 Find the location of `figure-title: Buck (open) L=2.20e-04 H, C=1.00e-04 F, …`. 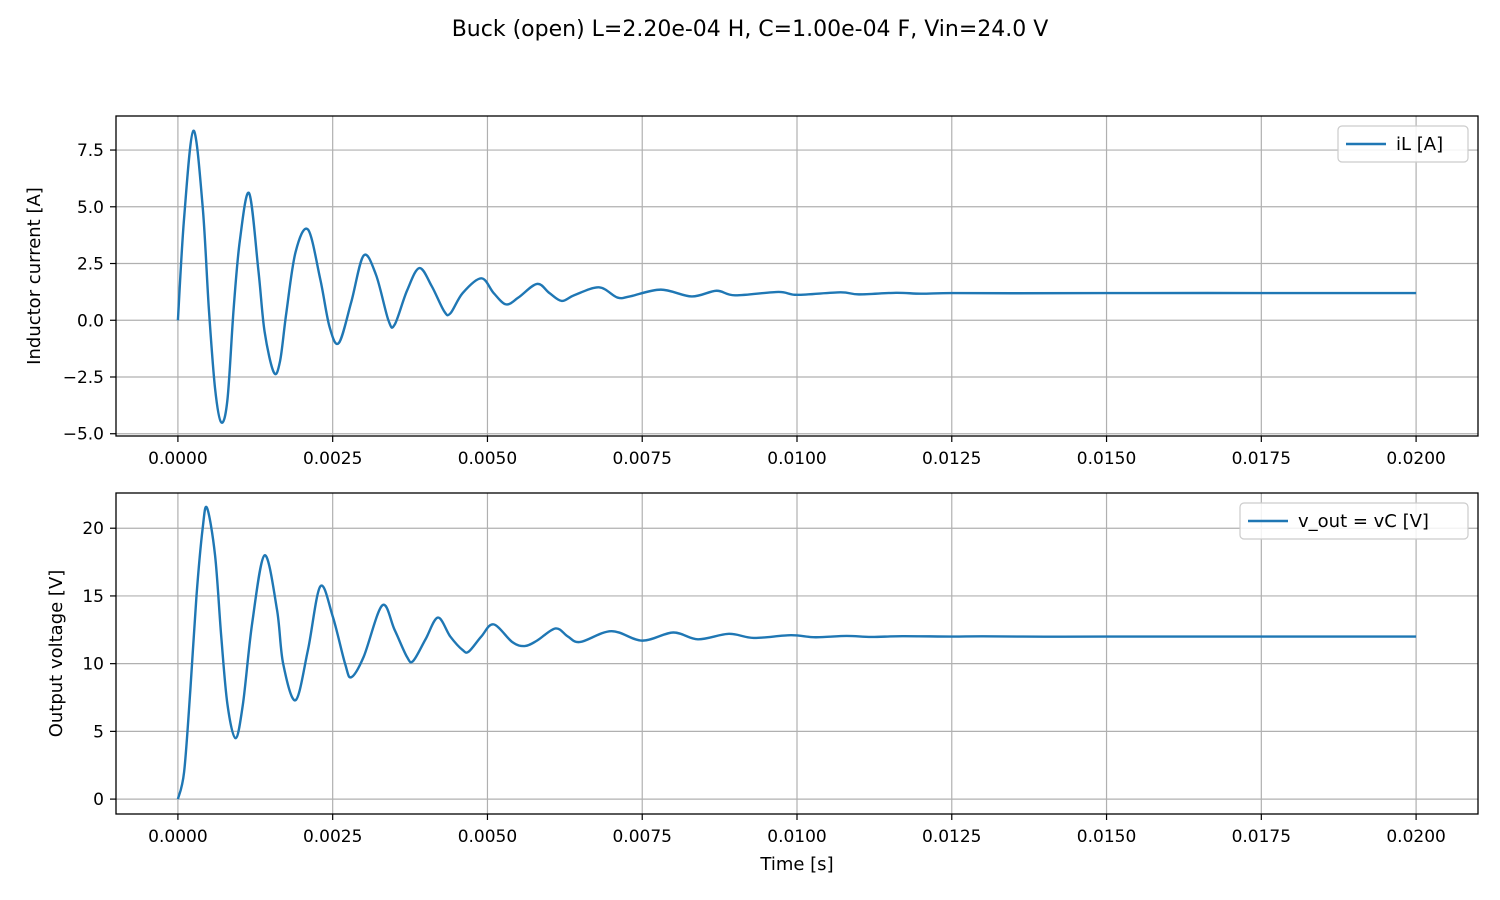

figure-title: Buck (open) L=2.20e-04 H, C=1.00e-04 F, … is located at coordinates (750, 29).